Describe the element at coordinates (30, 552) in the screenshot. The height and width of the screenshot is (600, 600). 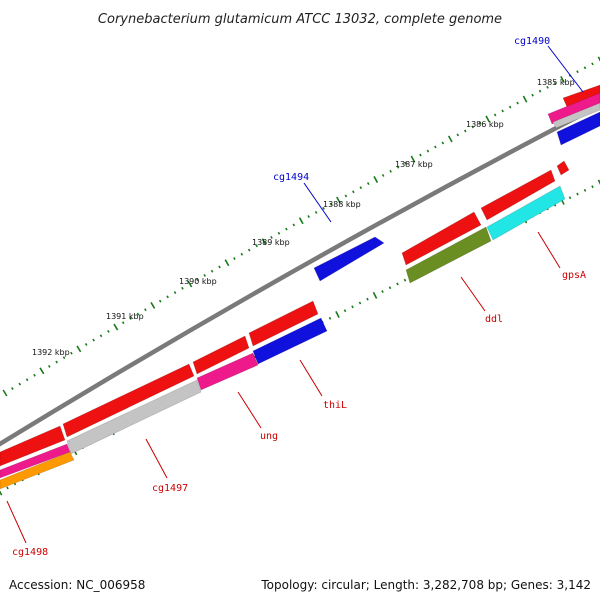
I see `gene-label-cg1498: cg1498` at that location.